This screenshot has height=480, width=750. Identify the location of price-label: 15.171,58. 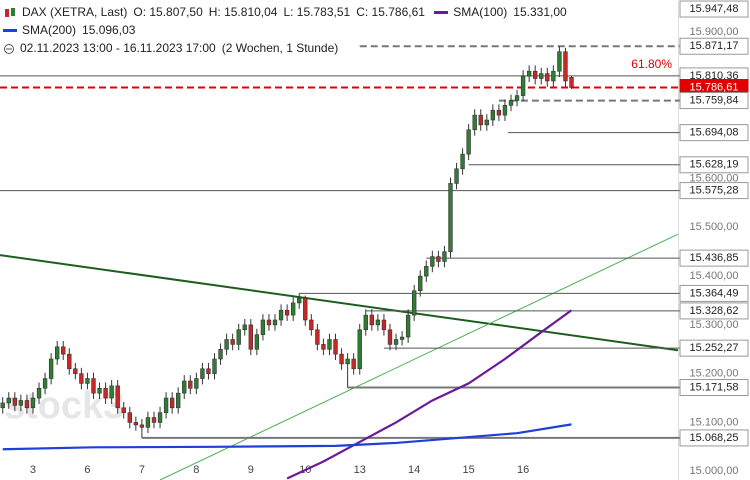
(714, 387).